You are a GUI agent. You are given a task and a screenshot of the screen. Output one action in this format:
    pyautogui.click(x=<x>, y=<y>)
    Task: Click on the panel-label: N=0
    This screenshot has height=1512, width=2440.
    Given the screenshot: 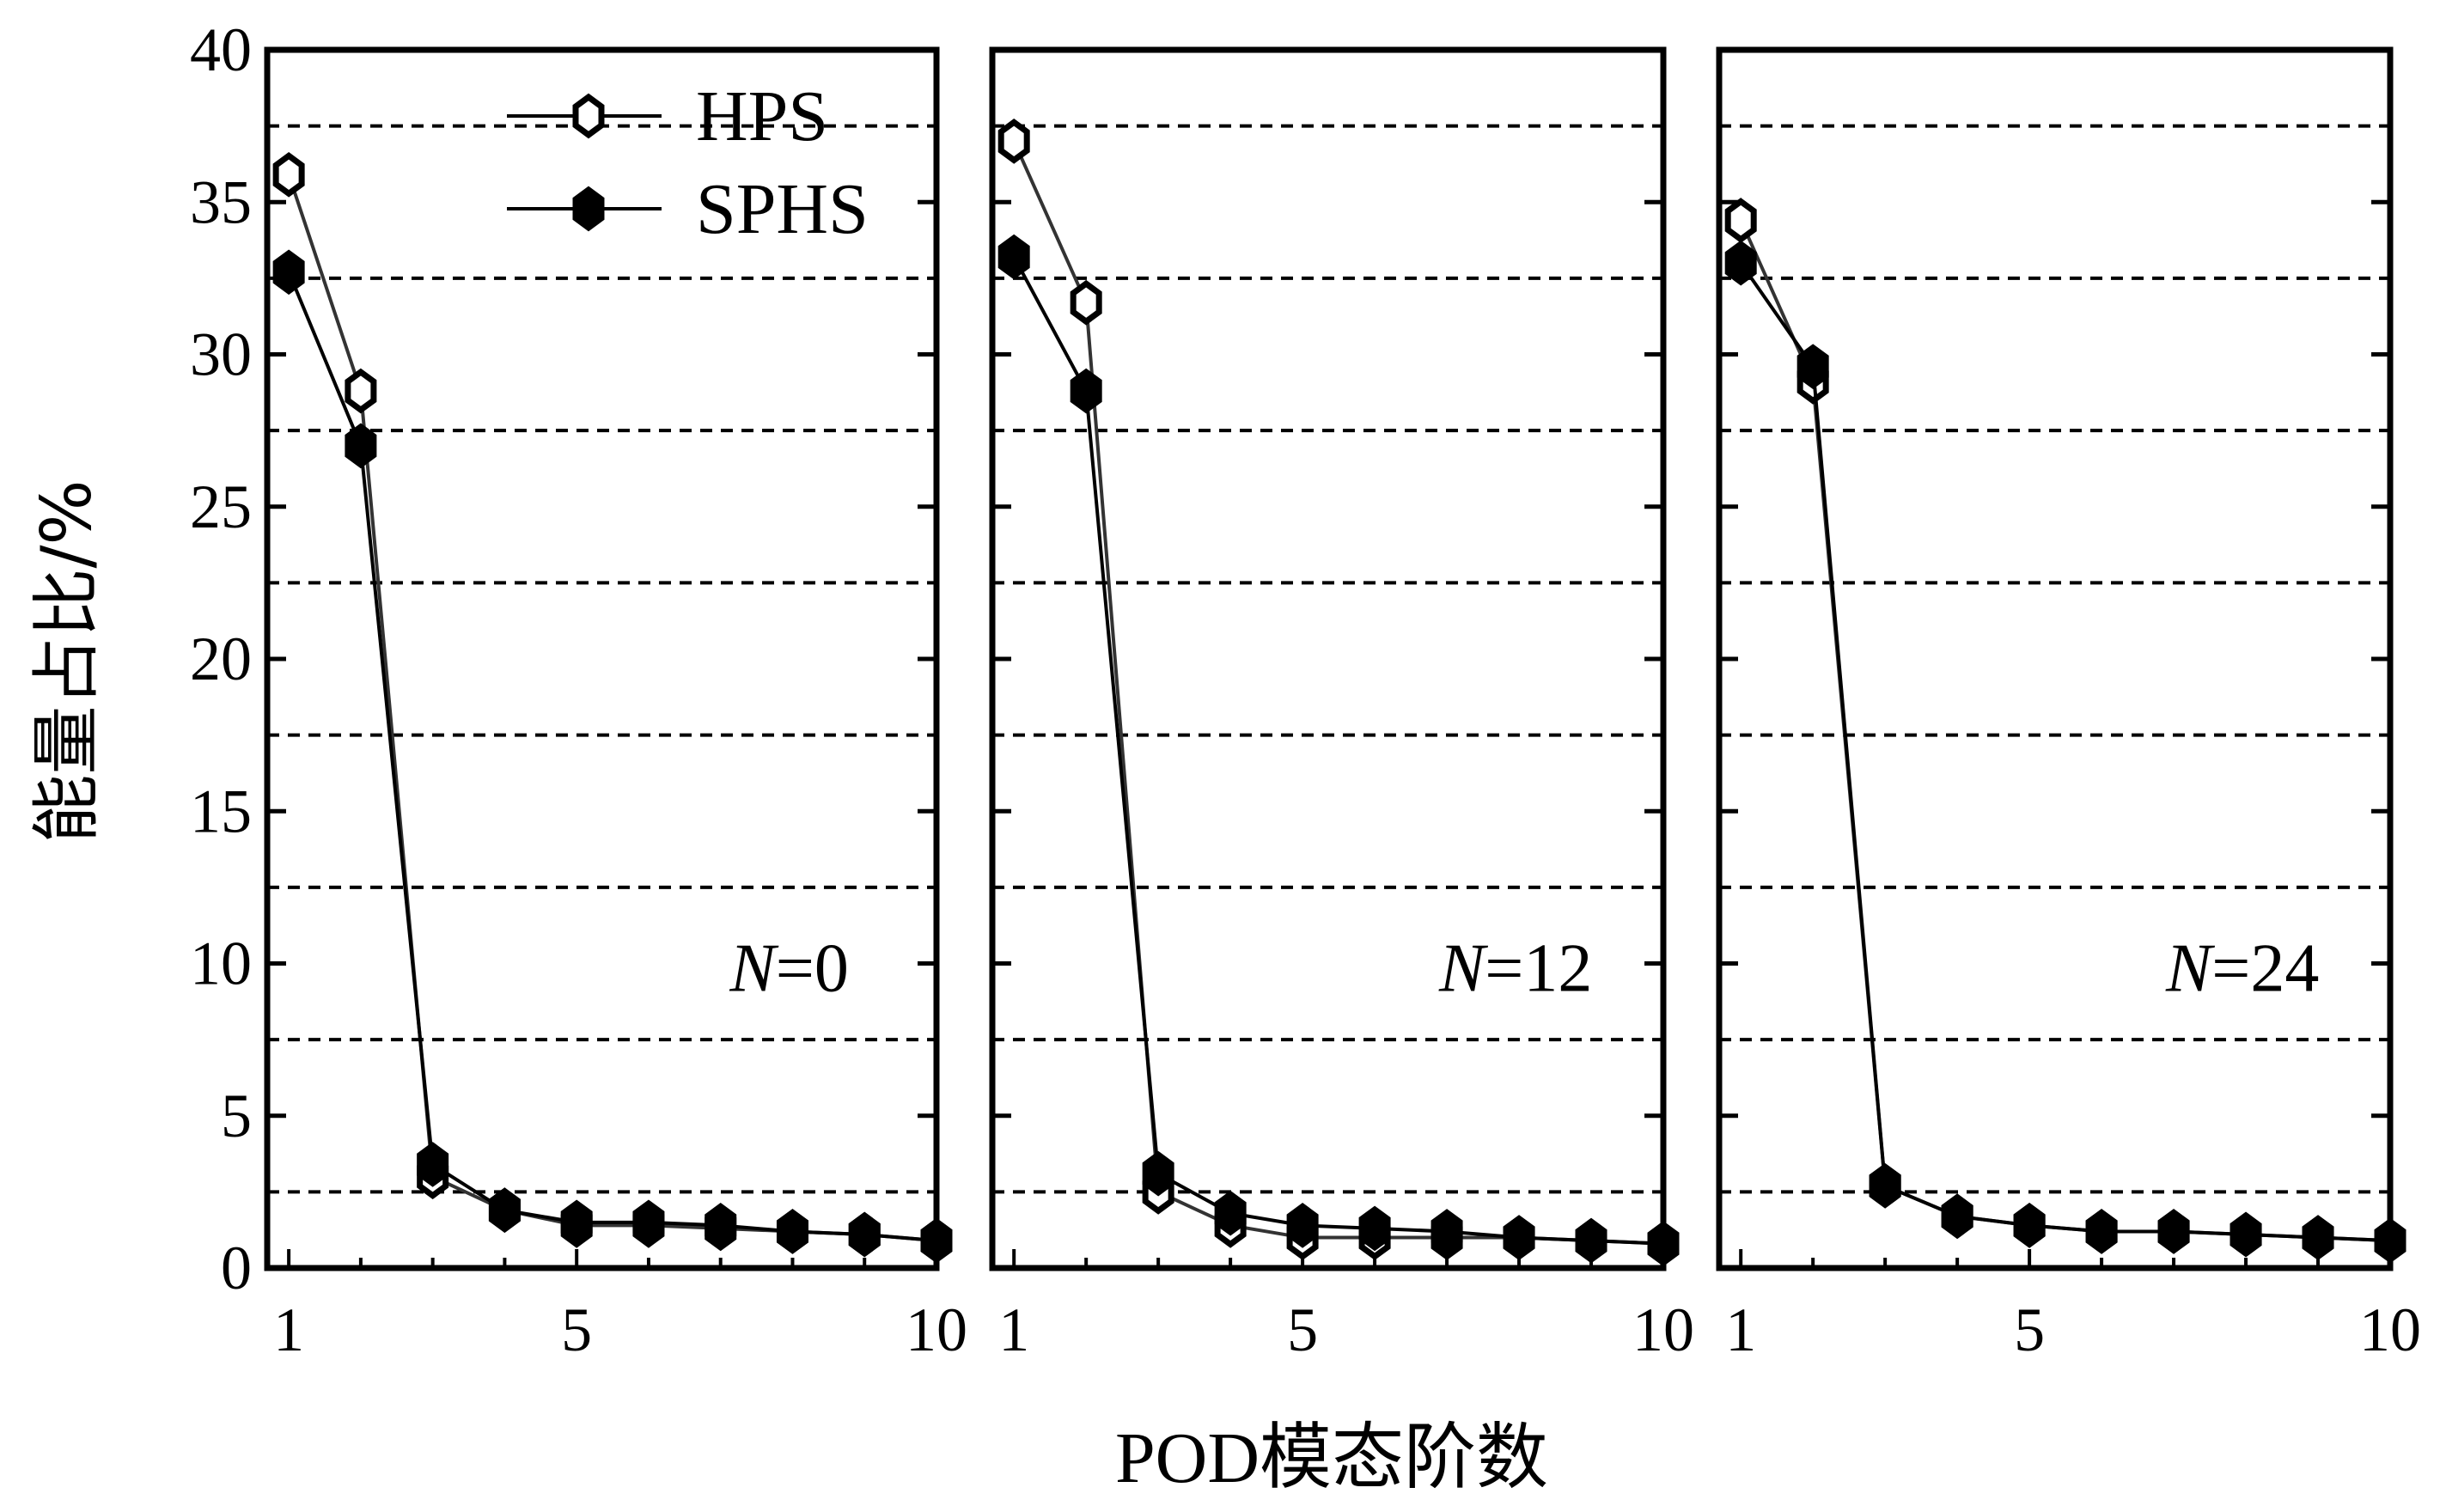 What is the action you would take?
    pyautogui.click(x=788, y=968)
    